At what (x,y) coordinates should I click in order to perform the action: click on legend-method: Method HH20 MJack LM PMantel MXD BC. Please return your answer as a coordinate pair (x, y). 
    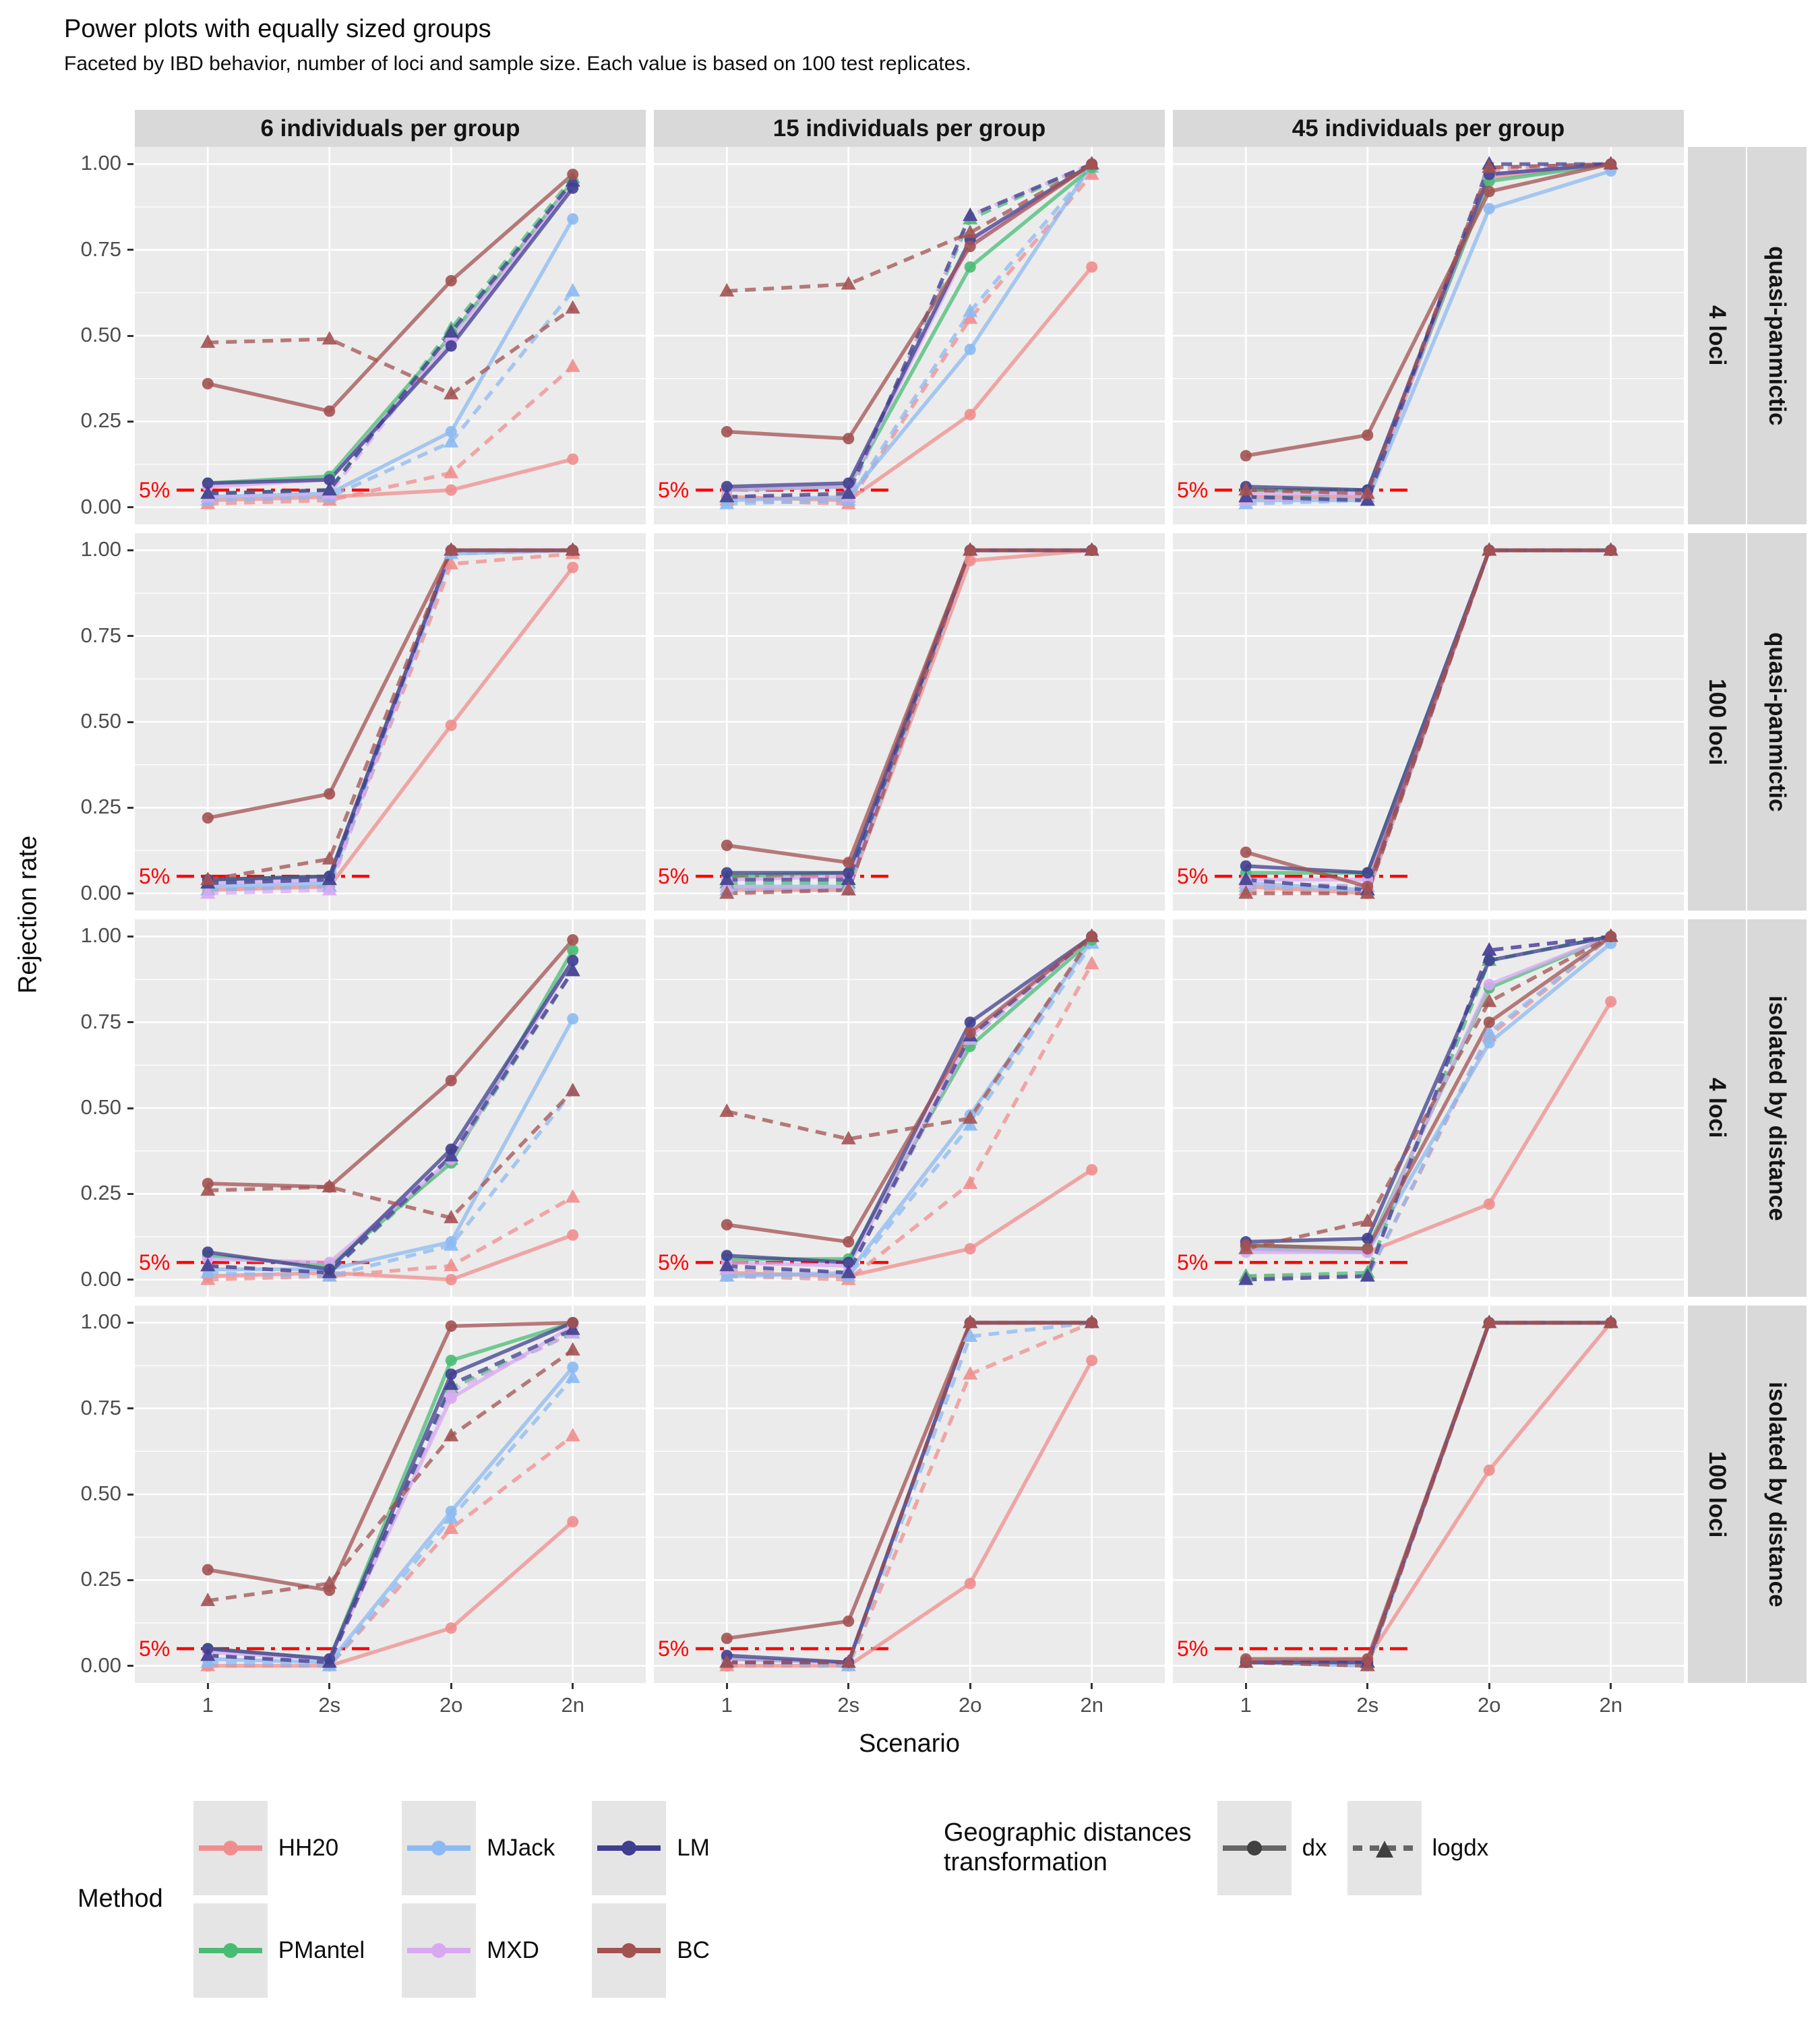
    Looking at the image, I should click on (394, 1899).